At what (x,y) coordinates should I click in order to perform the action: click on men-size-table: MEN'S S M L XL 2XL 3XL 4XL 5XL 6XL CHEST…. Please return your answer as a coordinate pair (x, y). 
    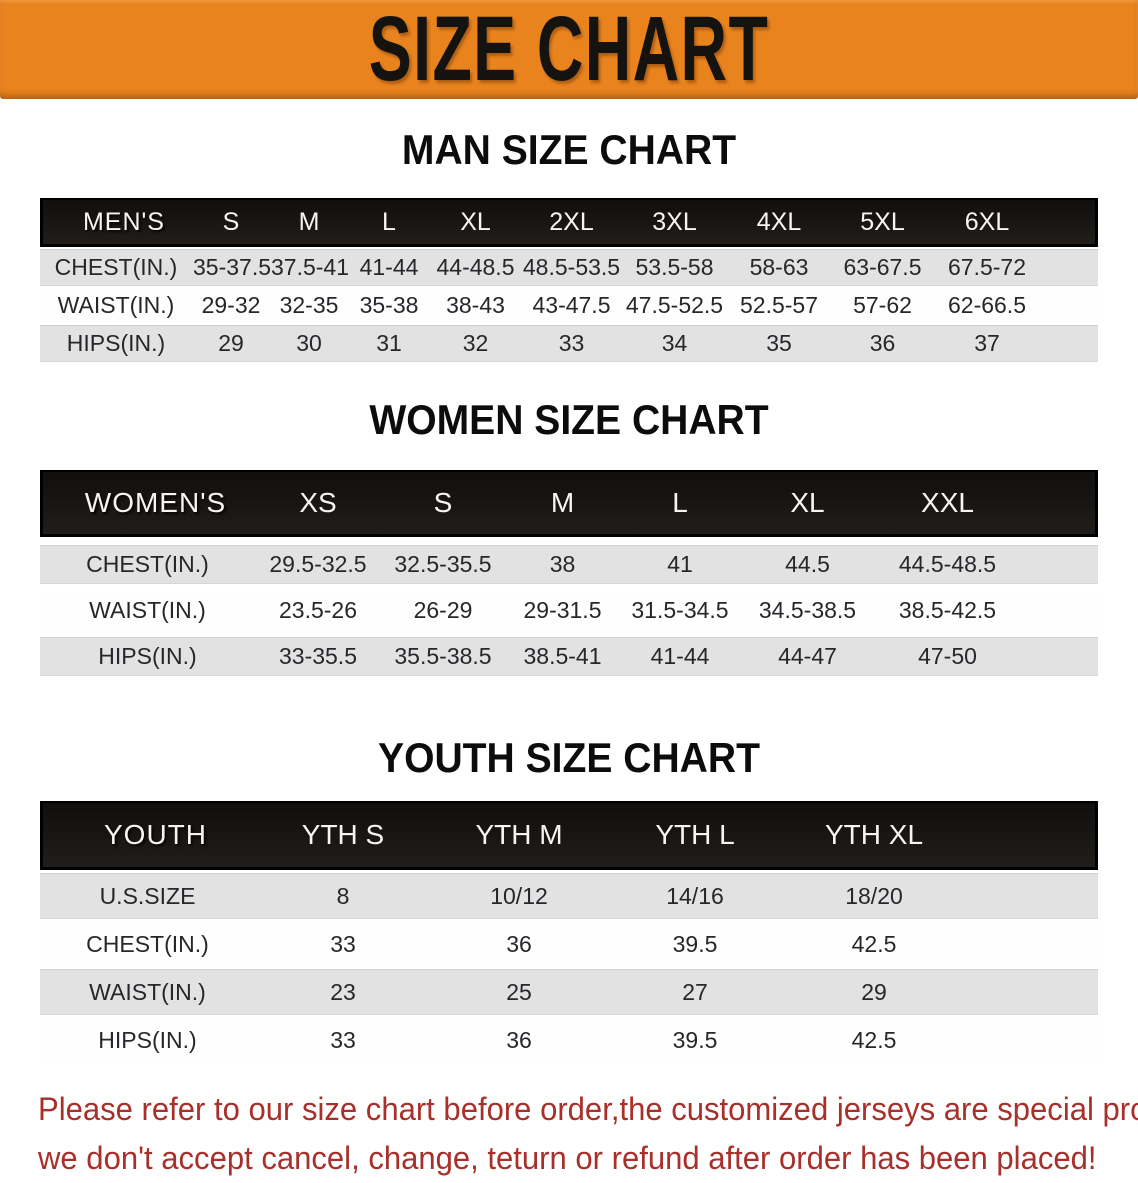
    Looking at the image, I should click on (569, 280).